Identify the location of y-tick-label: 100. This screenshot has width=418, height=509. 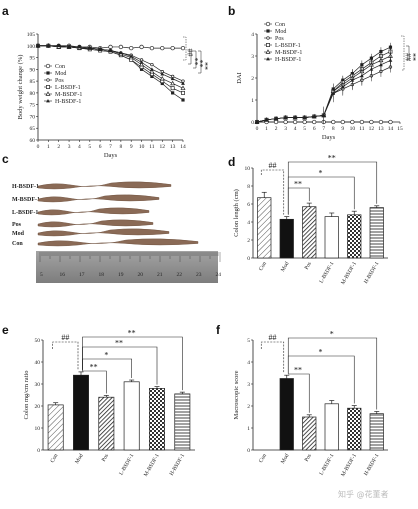
(31, 47).